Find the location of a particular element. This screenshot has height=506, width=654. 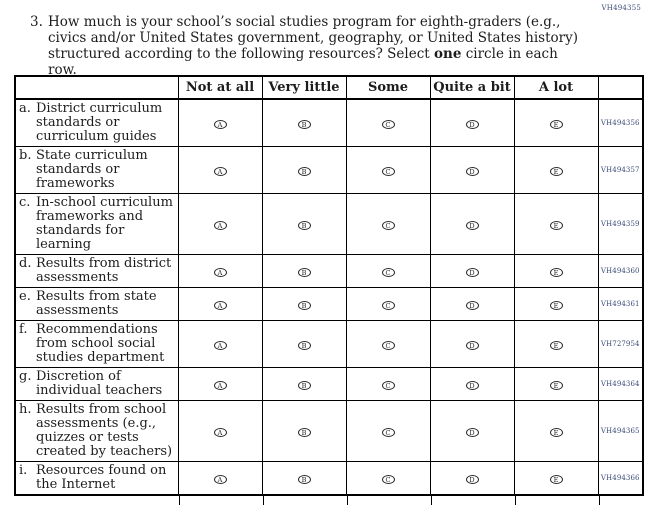

row-letter: h. is located at coordinates (25, 409).